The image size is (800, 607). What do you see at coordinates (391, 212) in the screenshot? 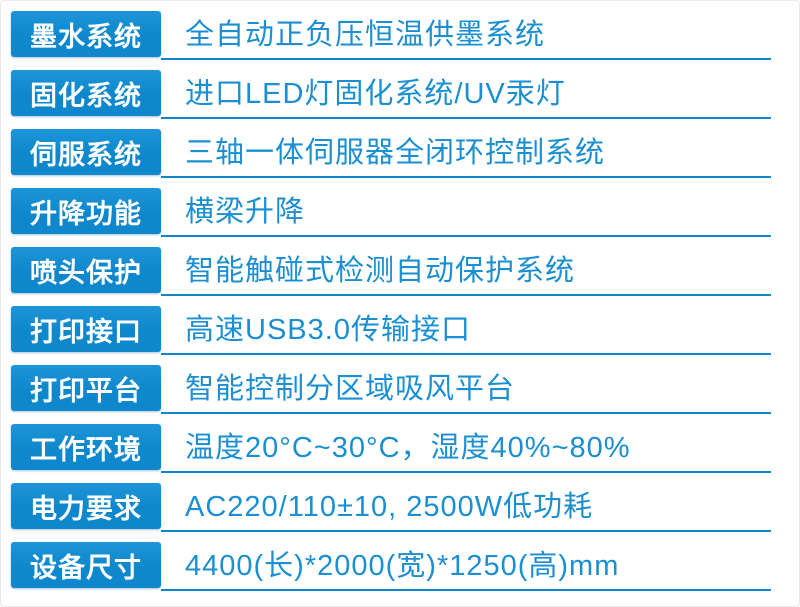
I see `spec-row-lift-function: 升降功能 横梁升降` at bounding box center [391, 212].